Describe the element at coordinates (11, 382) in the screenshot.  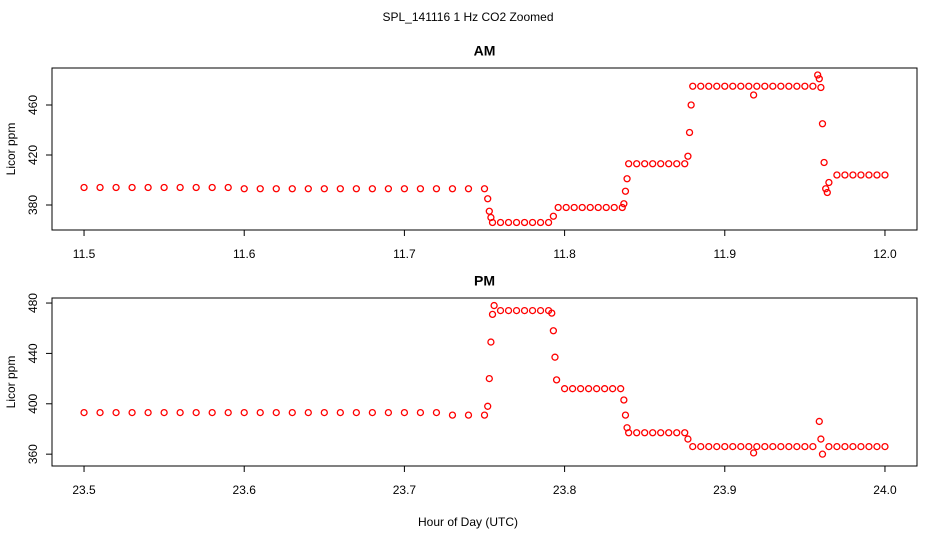
I see `y-axis-label: Licor ppm` at that location.